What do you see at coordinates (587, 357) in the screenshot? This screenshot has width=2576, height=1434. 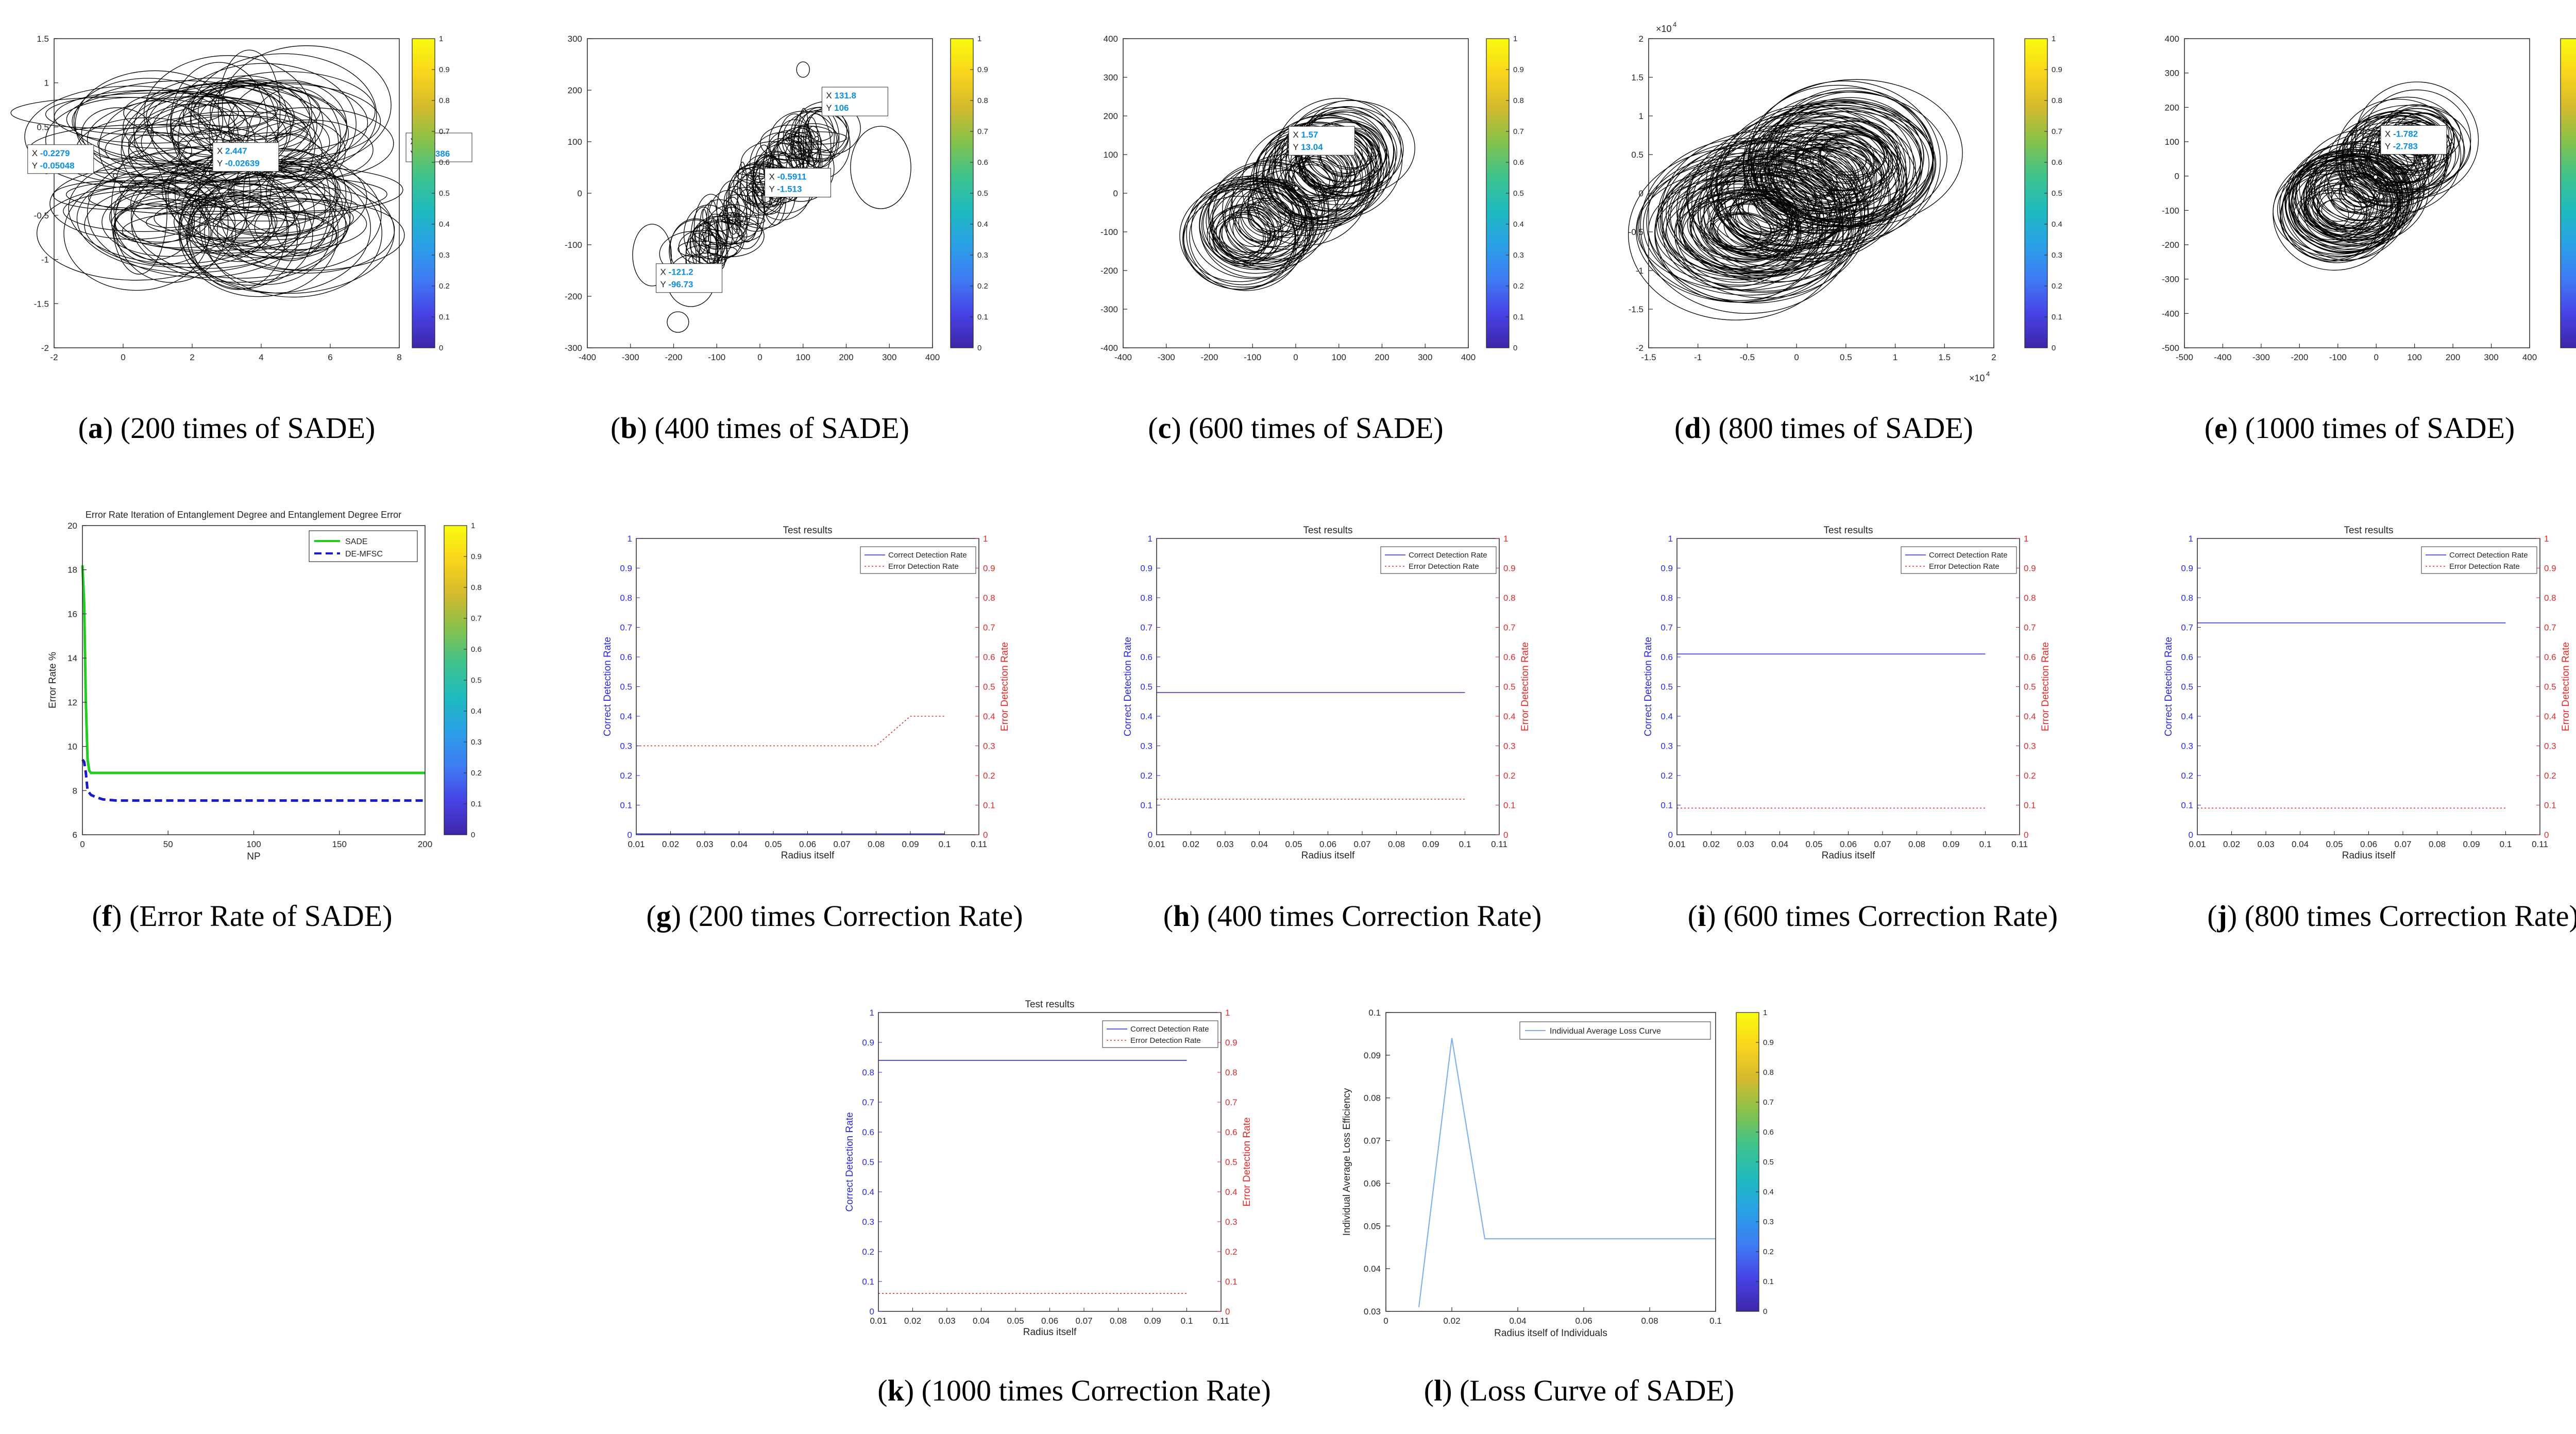 I see `x-tick-label: -400` at bounding box center [587, 357].